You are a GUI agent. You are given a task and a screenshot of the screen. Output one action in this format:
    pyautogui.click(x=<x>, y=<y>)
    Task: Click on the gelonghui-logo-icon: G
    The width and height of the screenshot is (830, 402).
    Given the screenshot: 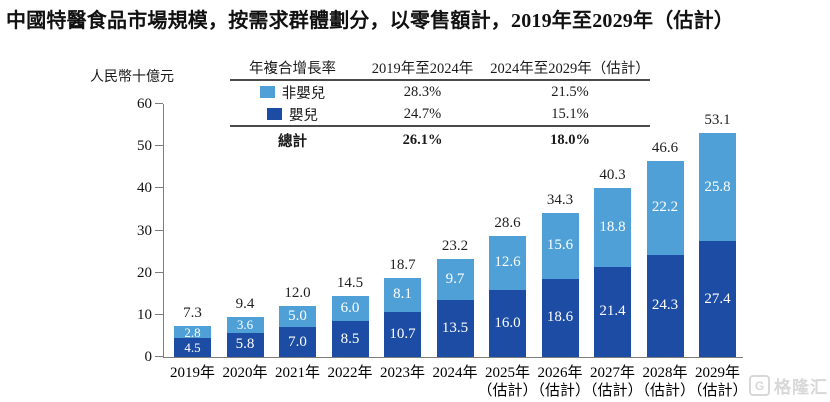 What is the action you would take?
    pyautogui.click(x=759, y=385)
    